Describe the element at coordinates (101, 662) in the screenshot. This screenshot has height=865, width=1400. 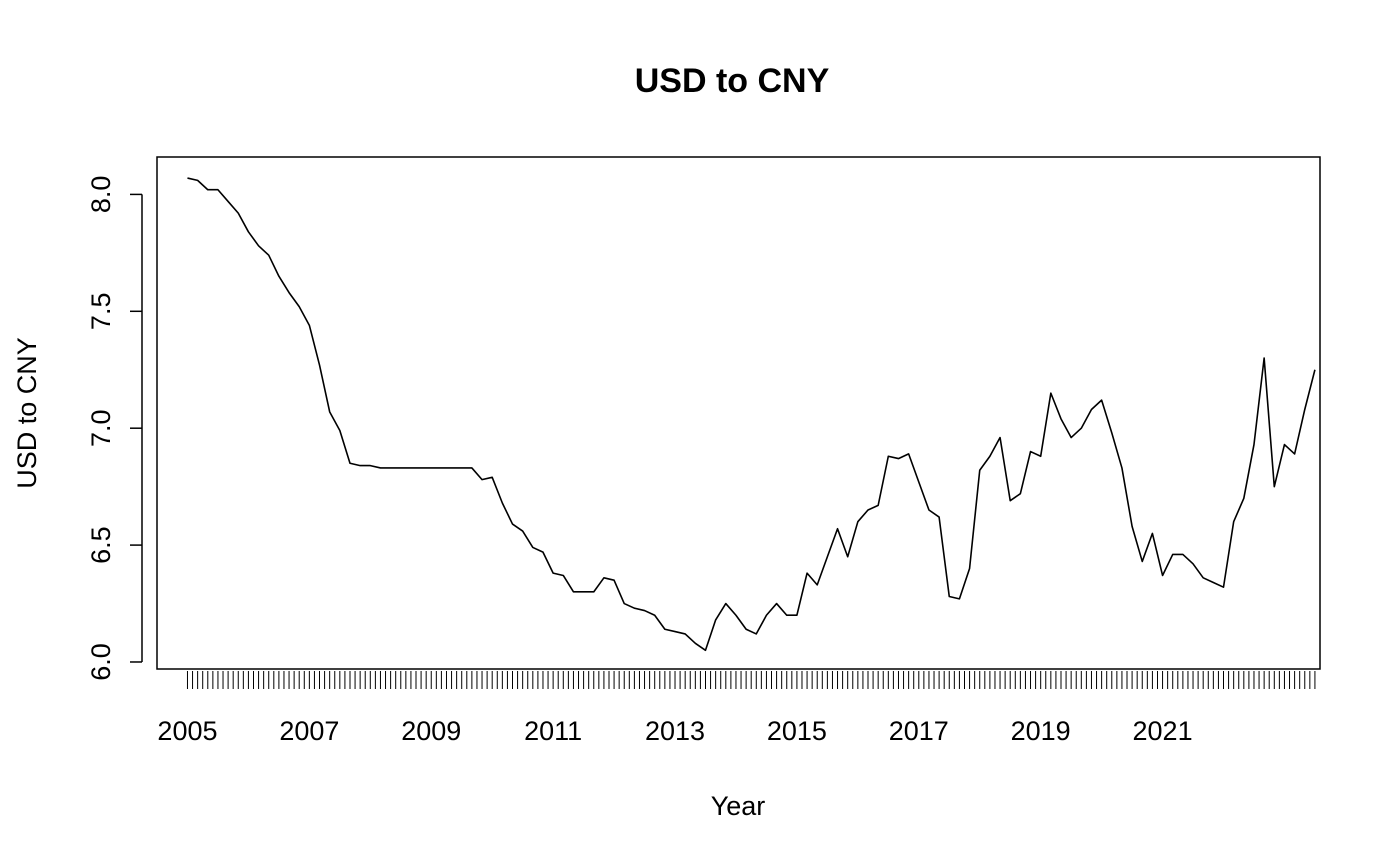
I see `y-tick-label: 6.0` at that location.